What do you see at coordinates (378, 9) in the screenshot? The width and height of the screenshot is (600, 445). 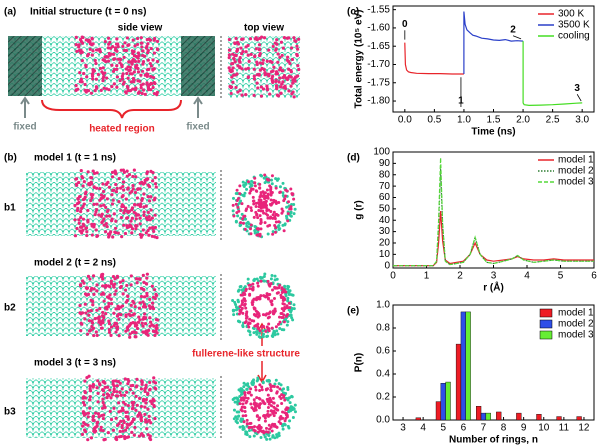 I see `y-tick-label: -1.55` at bounding box center [378, 9].